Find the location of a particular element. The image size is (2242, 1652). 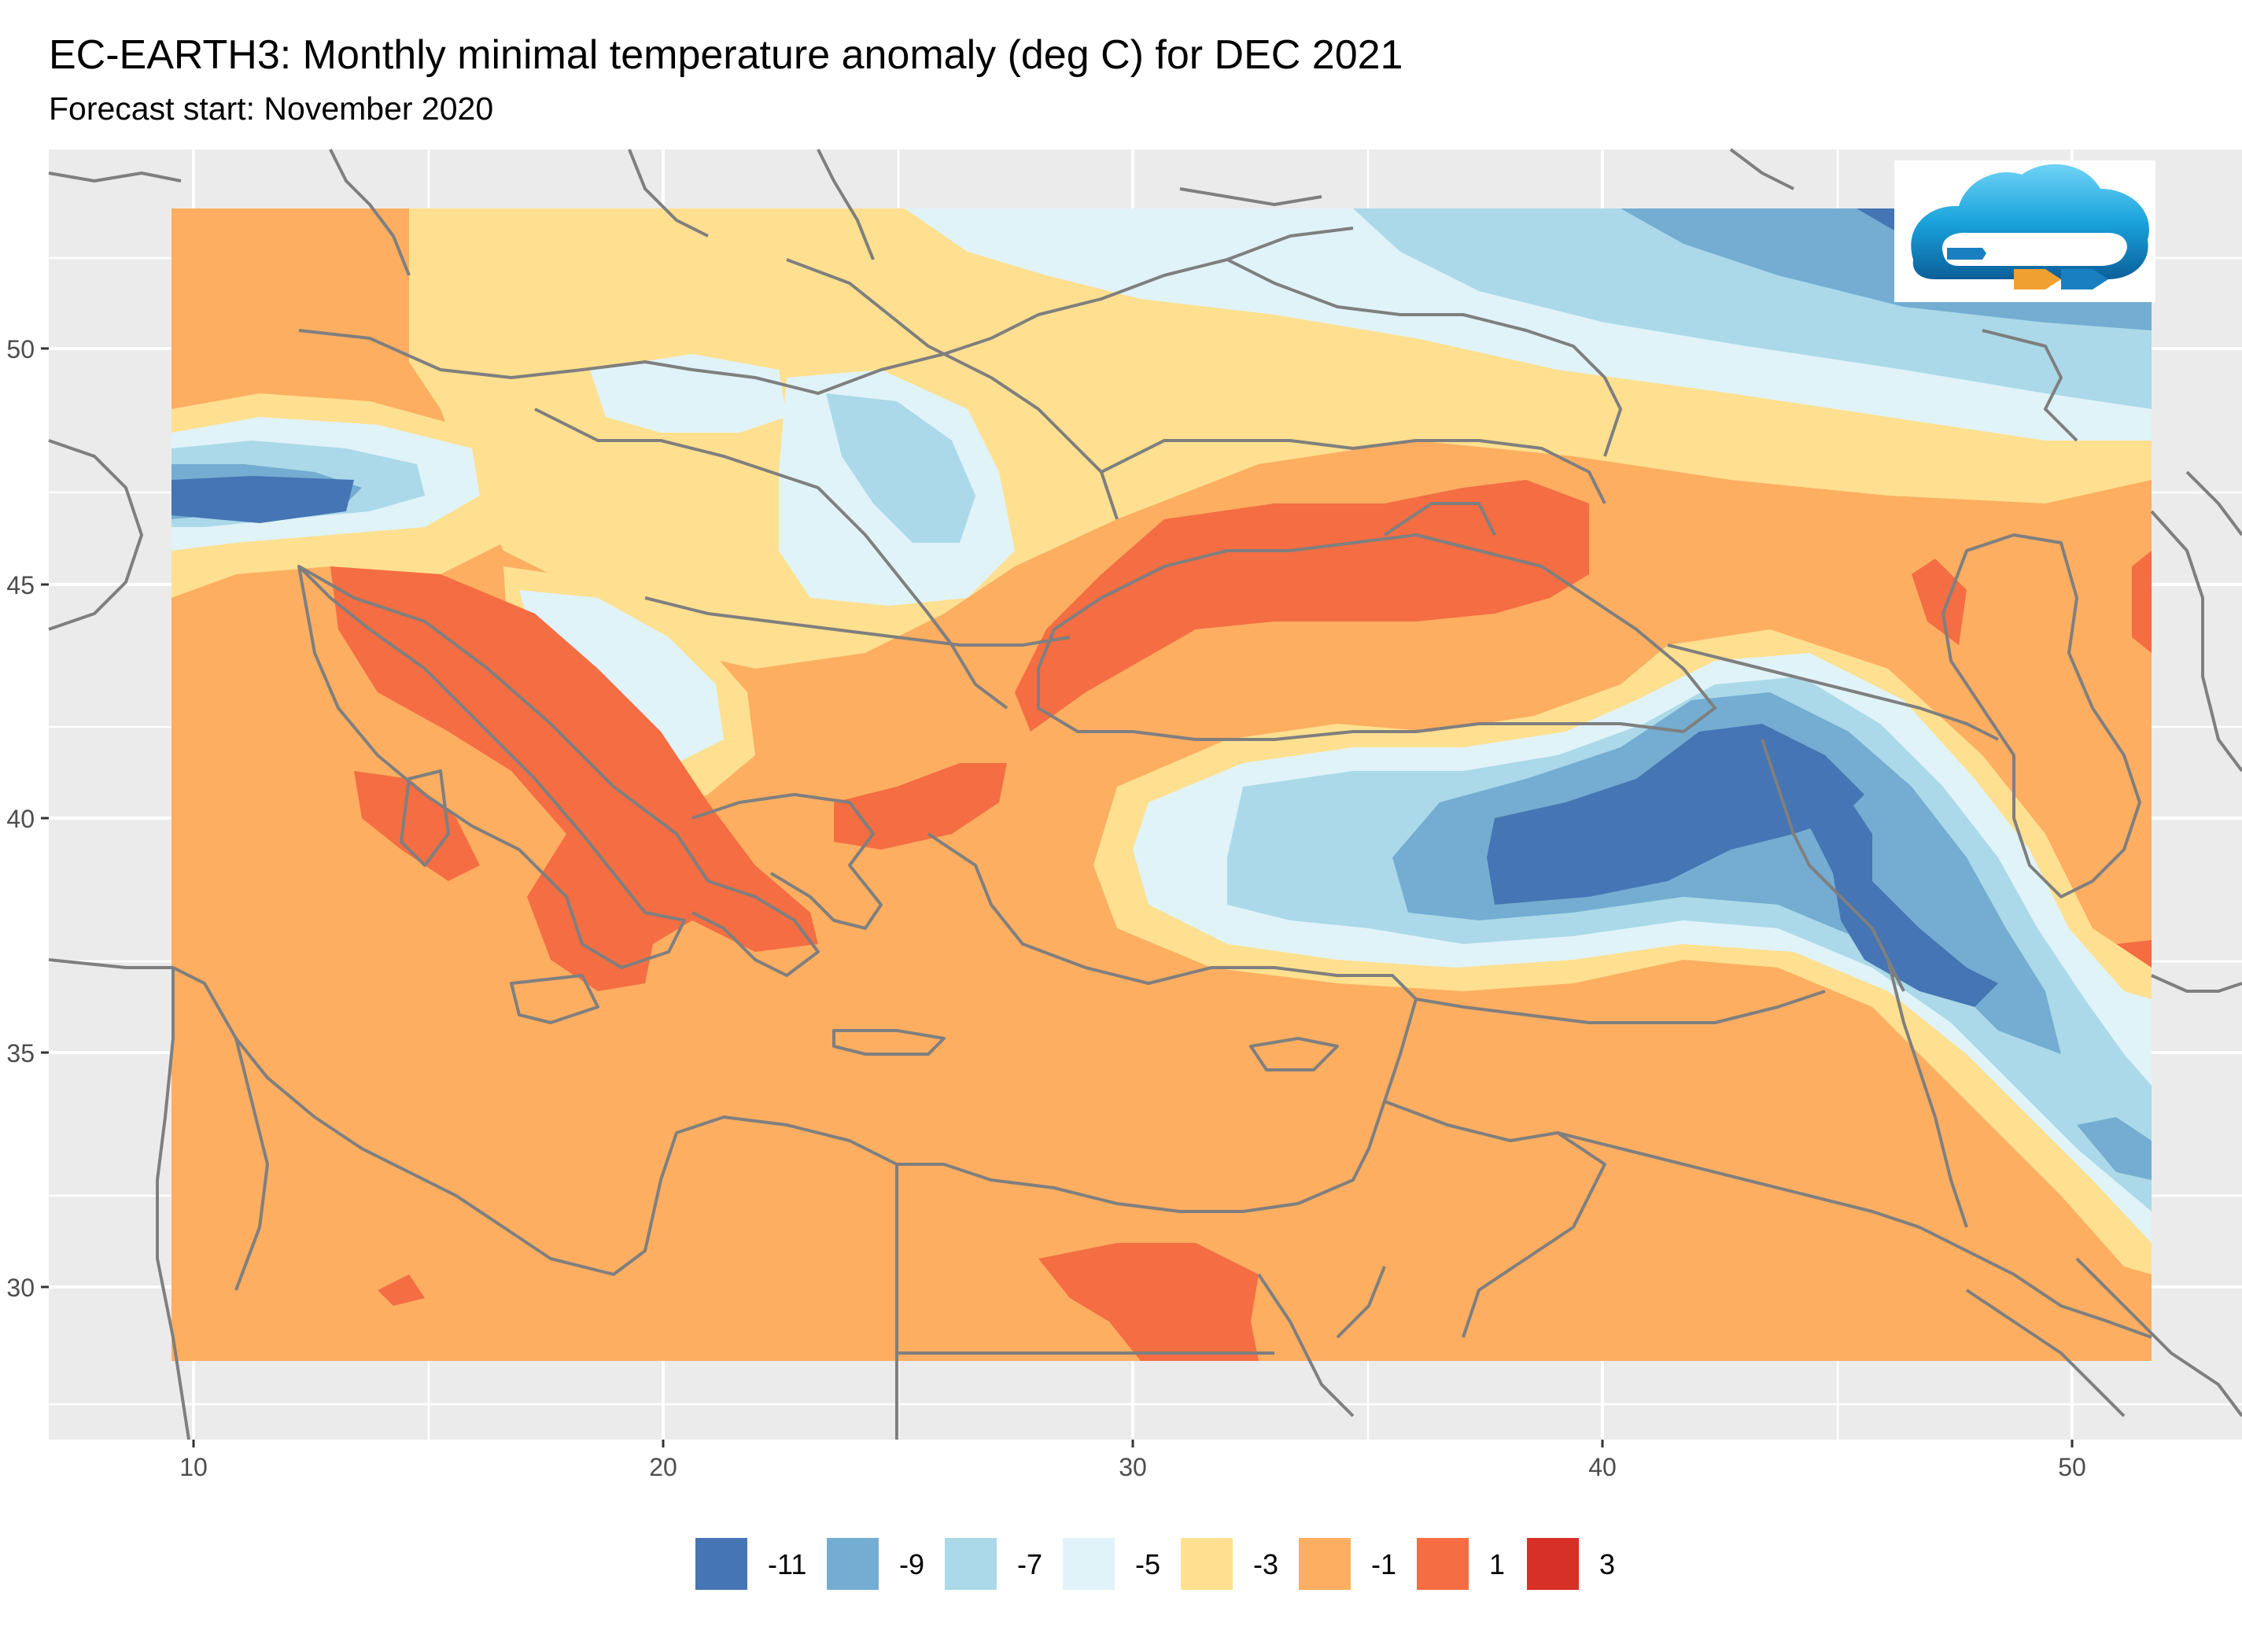

cloud-logo-icon is located at coordinates (2024, 231).